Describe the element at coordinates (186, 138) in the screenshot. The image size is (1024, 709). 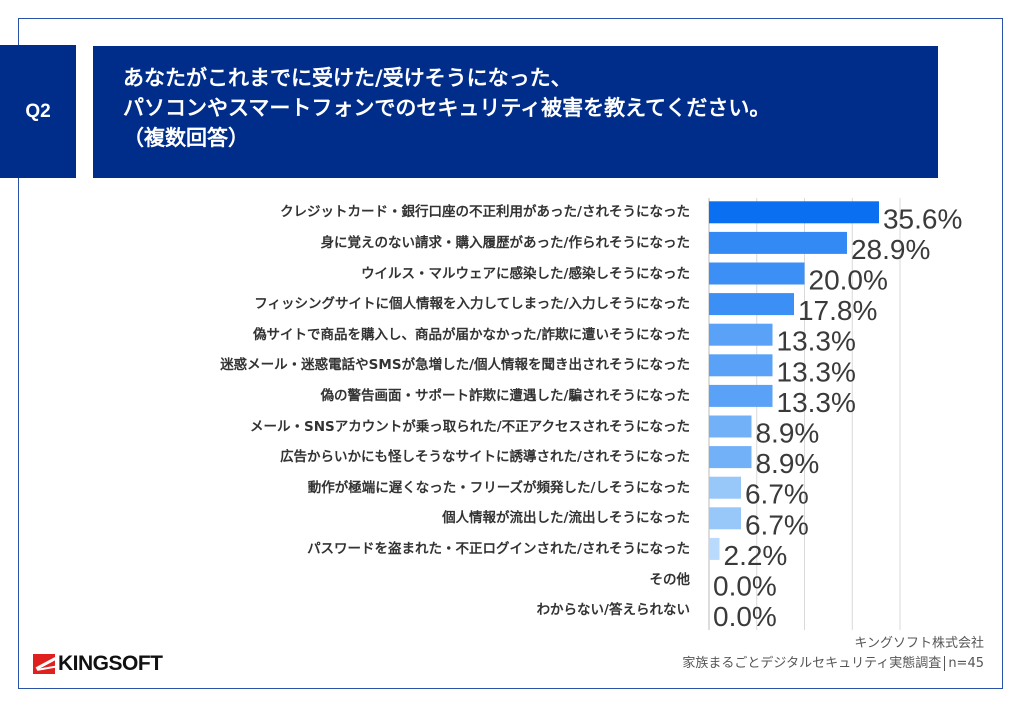
I see `title-line-3: （複数回答）` at that location.